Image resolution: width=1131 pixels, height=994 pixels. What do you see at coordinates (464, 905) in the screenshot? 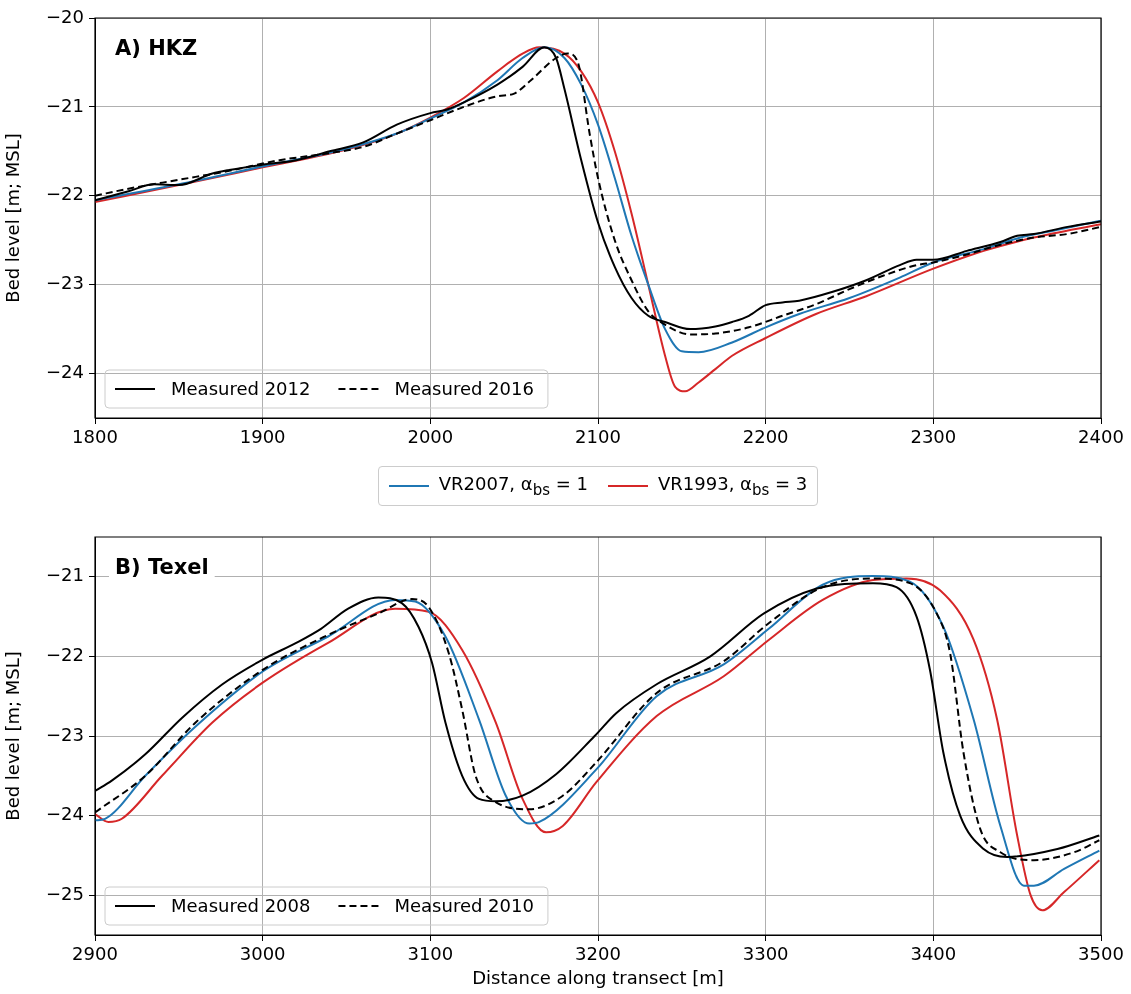
I see `legend-label: Measured 2010` at bounding box center [464, 905].